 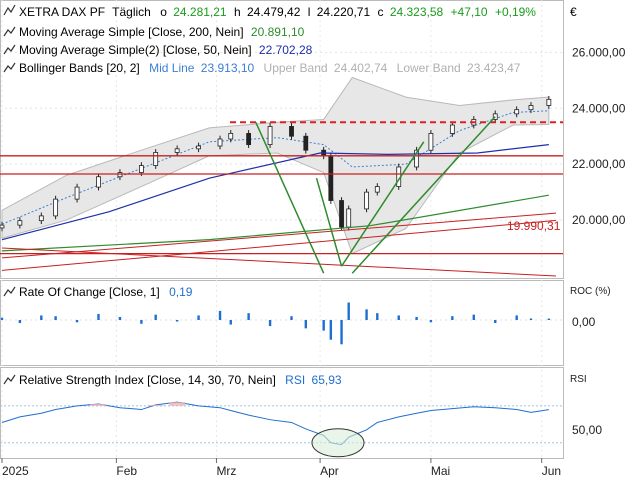 I want to click on time-tick-label: Jun, so click(x=551, y=471).